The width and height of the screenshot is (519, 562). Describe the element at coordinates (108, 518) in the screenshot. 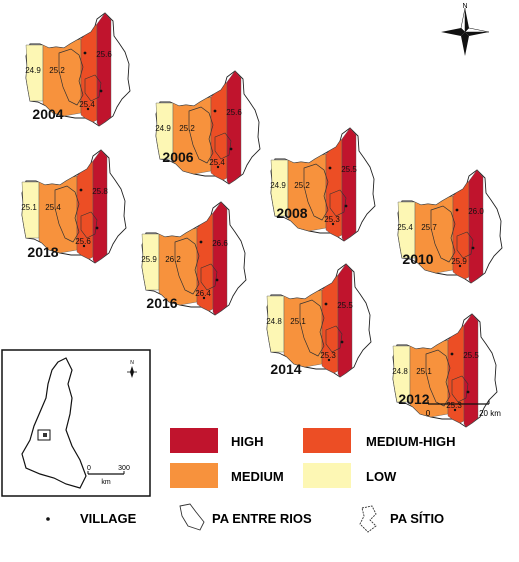

I see `legend-label-village: VILLAGE` at that location.